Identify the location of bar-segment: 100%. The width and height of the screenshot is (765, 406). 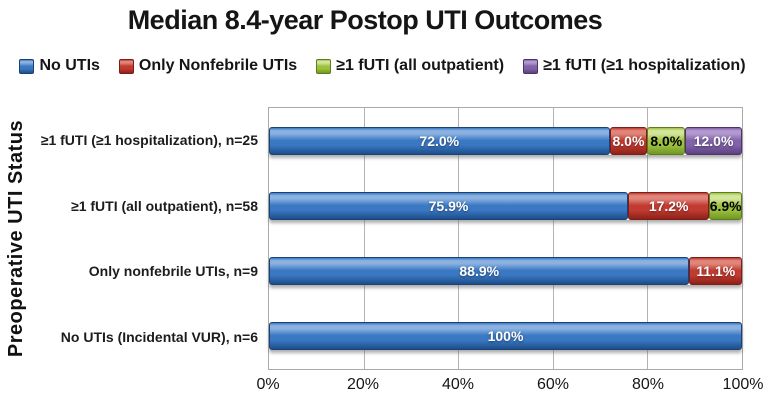
(505, 336).